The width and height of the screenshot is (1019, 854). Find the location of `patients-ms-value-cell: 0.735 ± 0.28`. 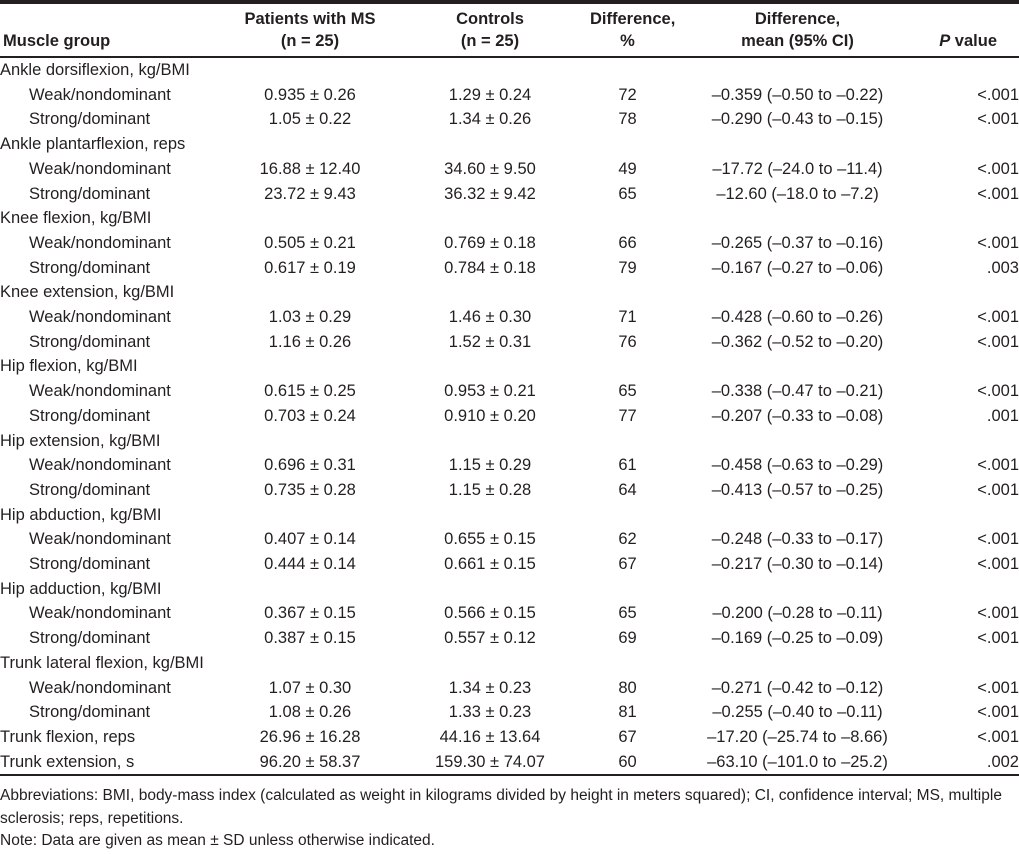

patients-ms-value-cell: 0.735 ± 0.28 is located at coordinates (310, 489).